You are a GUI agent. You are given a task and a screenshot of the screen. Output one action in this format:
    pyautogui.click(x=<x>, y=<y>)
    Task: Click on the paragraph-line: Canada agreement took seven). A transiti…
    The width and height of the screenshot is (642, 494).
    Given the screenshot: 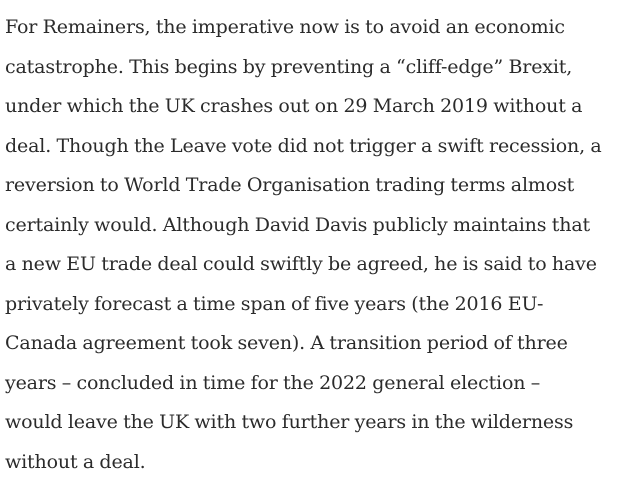 What is the action you would take?
    pyautogui.click(x=286, y=343)
    